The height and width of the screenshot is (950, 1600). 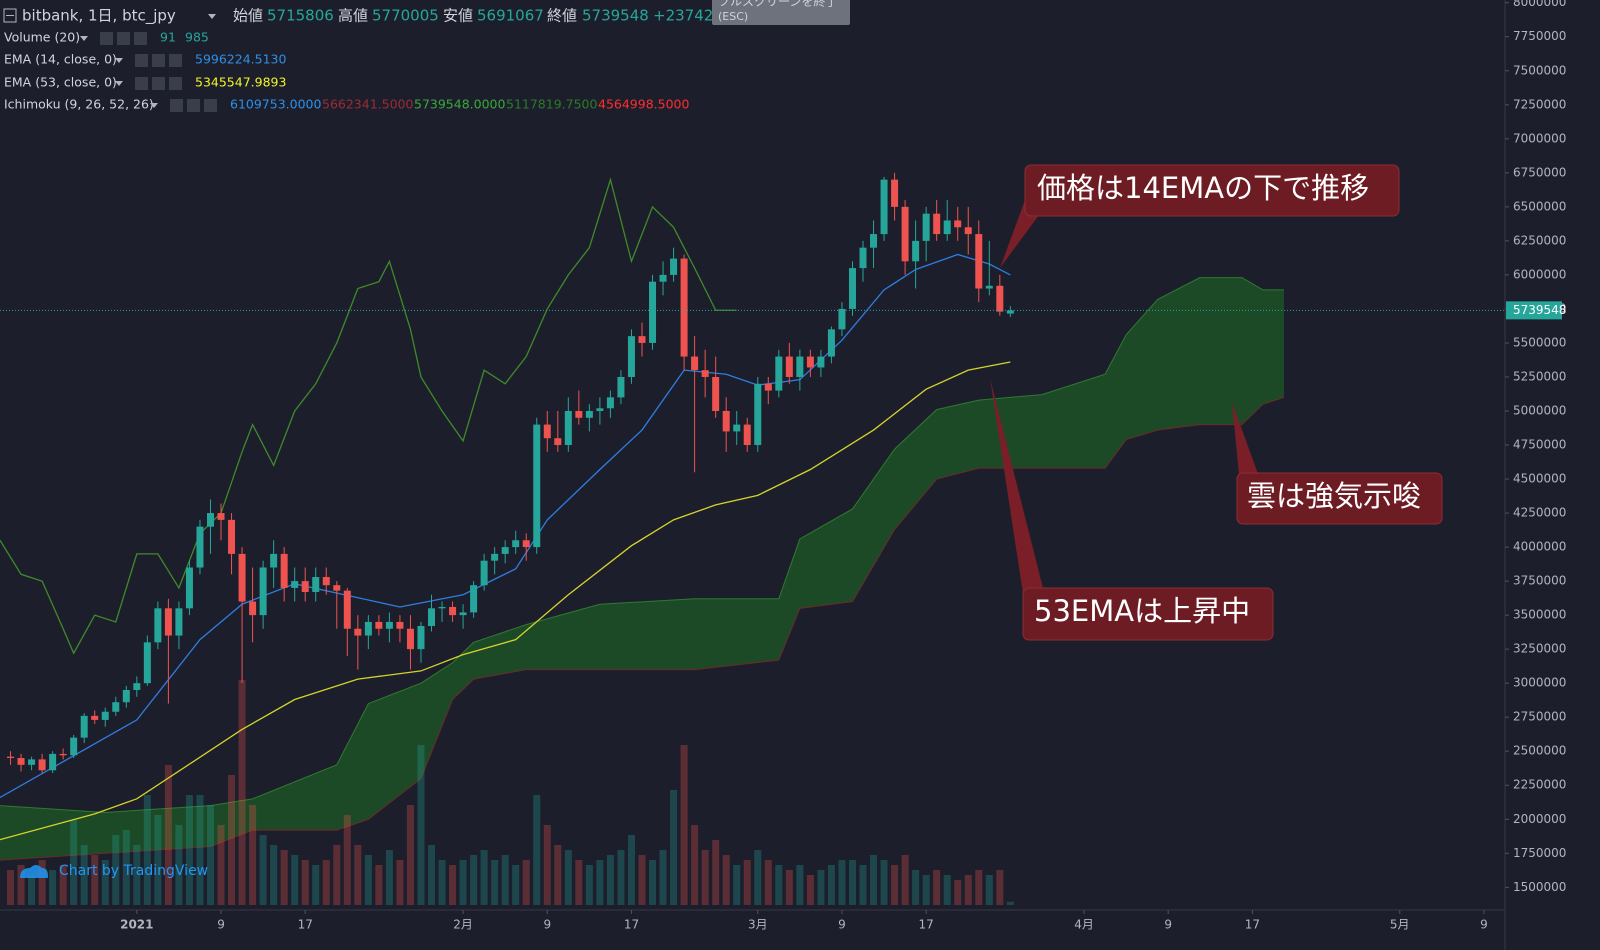 What do you see at coordinates (1552, 475) in the screenshot?
I see `price-axis` at bounding box center [1552, 475].